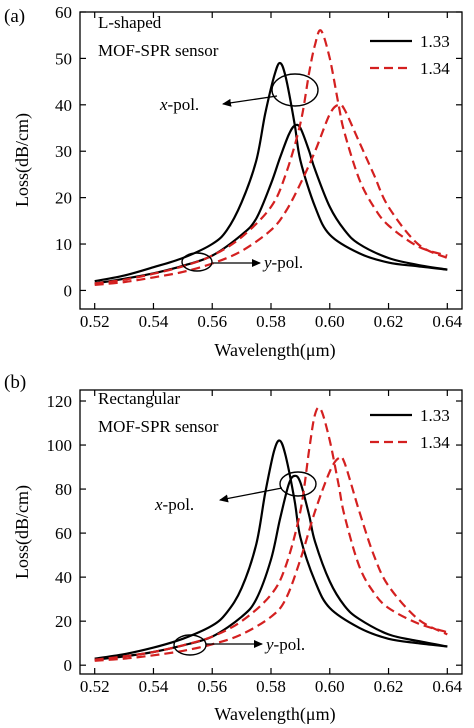  Describe the element at coordinates (63, 244) in the screenshot. I see `y-tick-label: 10` at that location.